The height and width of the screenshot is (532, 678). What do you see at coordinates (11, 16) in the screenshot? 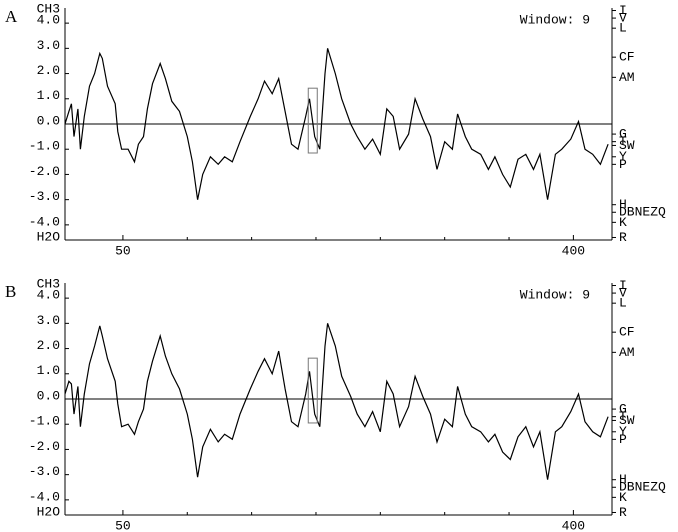
I see `panel-label: A` at bounding box center [11, 16].